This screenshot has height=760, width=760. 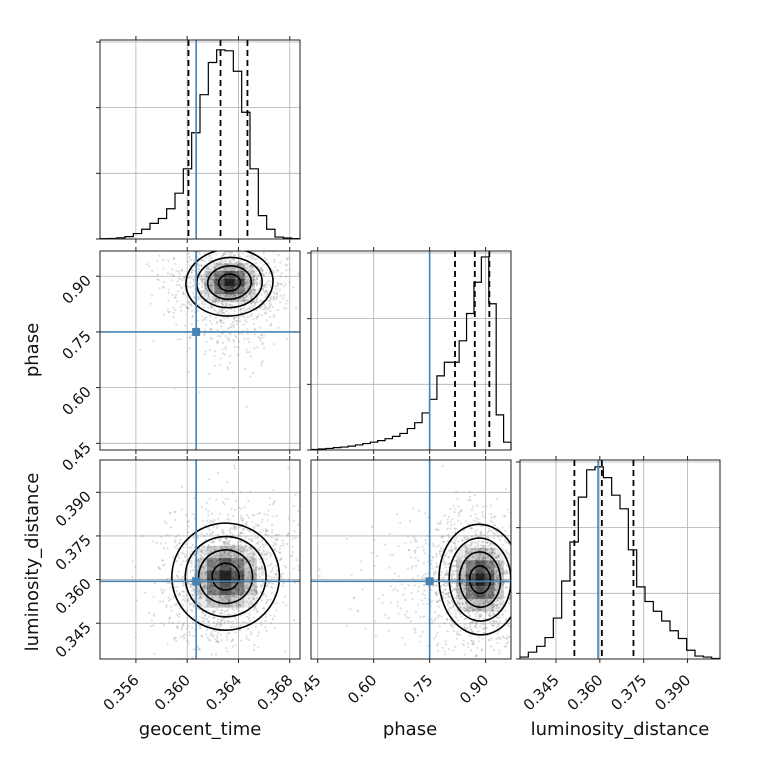 What do you see at coordinates (429, 581) in the screenshot?
I see `truth-marker-luminosity_distance_vs_phase` at bounding box center [429, 581].